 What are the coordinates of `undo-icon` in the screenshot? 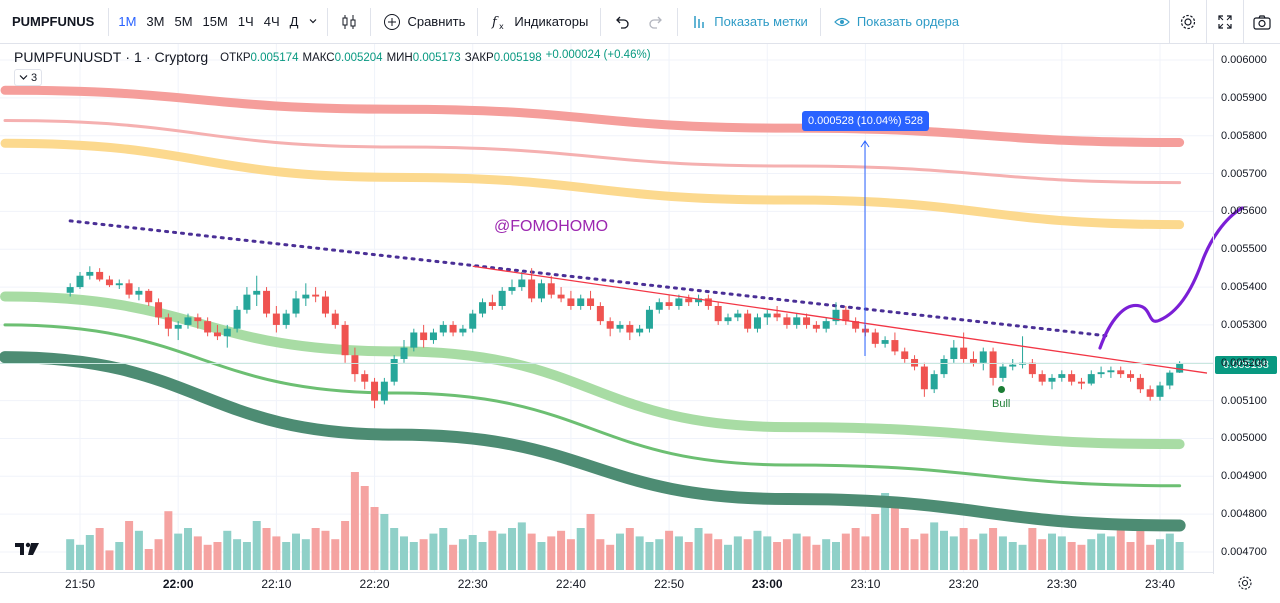 It's located at (622, 22).